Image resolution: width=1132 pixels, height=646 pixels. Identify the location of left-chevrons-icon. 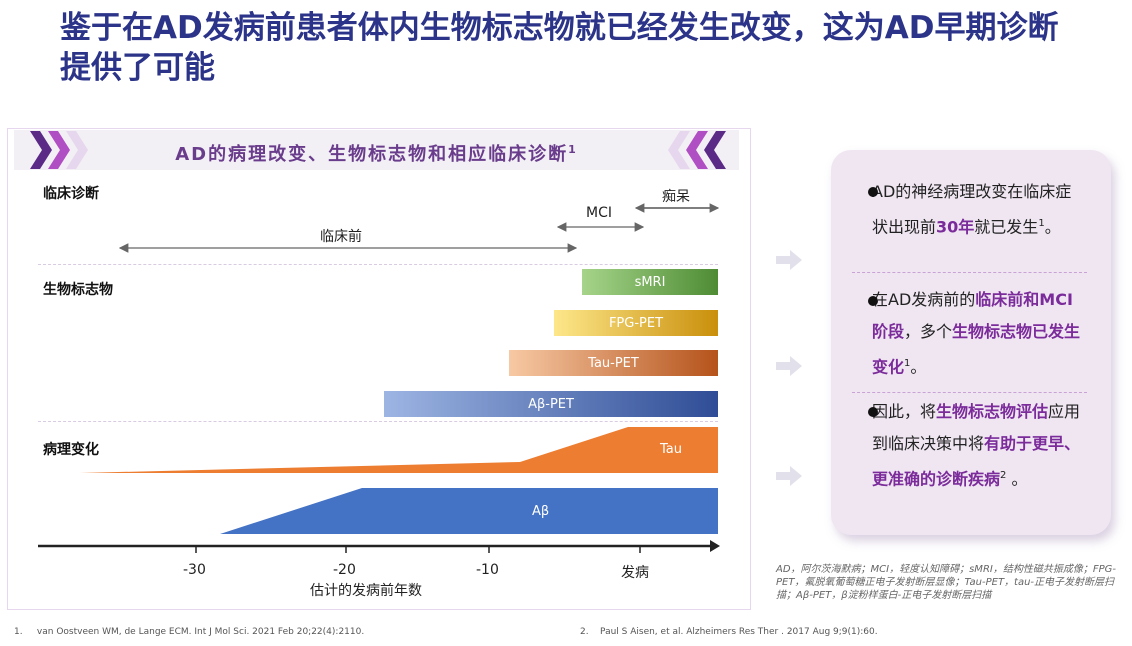
(59, 150).